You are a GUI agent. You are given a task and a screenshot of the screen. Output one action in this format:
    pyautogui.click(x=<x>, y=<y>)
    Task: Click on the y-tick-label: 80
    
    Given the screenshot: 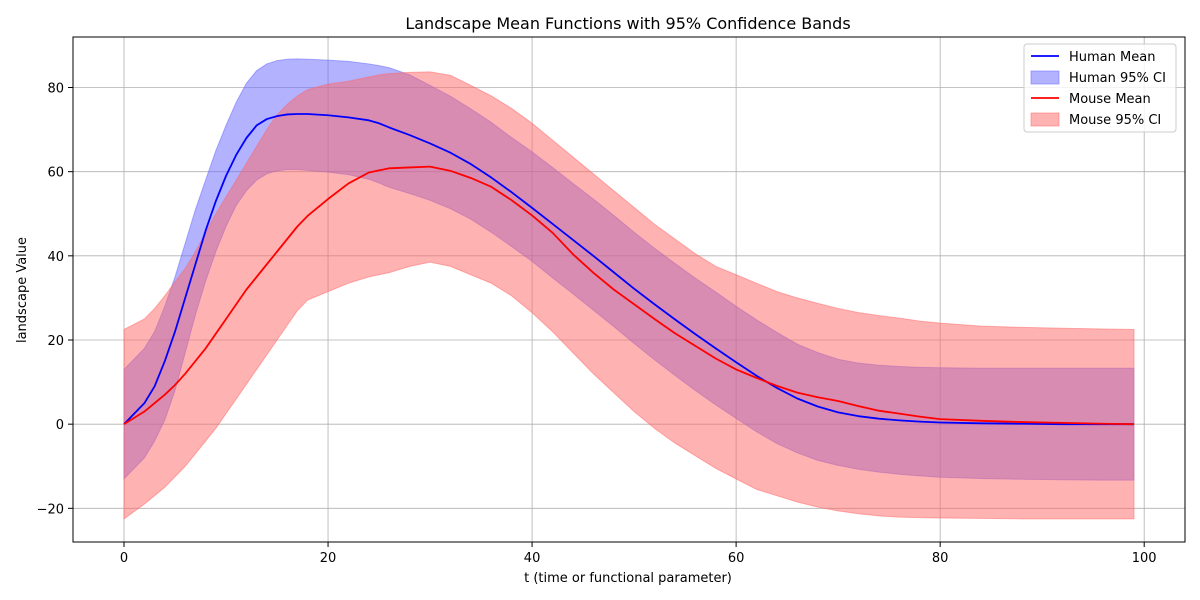 What is the action you would take?
    pyautogui.click(x=55, y=89)
    